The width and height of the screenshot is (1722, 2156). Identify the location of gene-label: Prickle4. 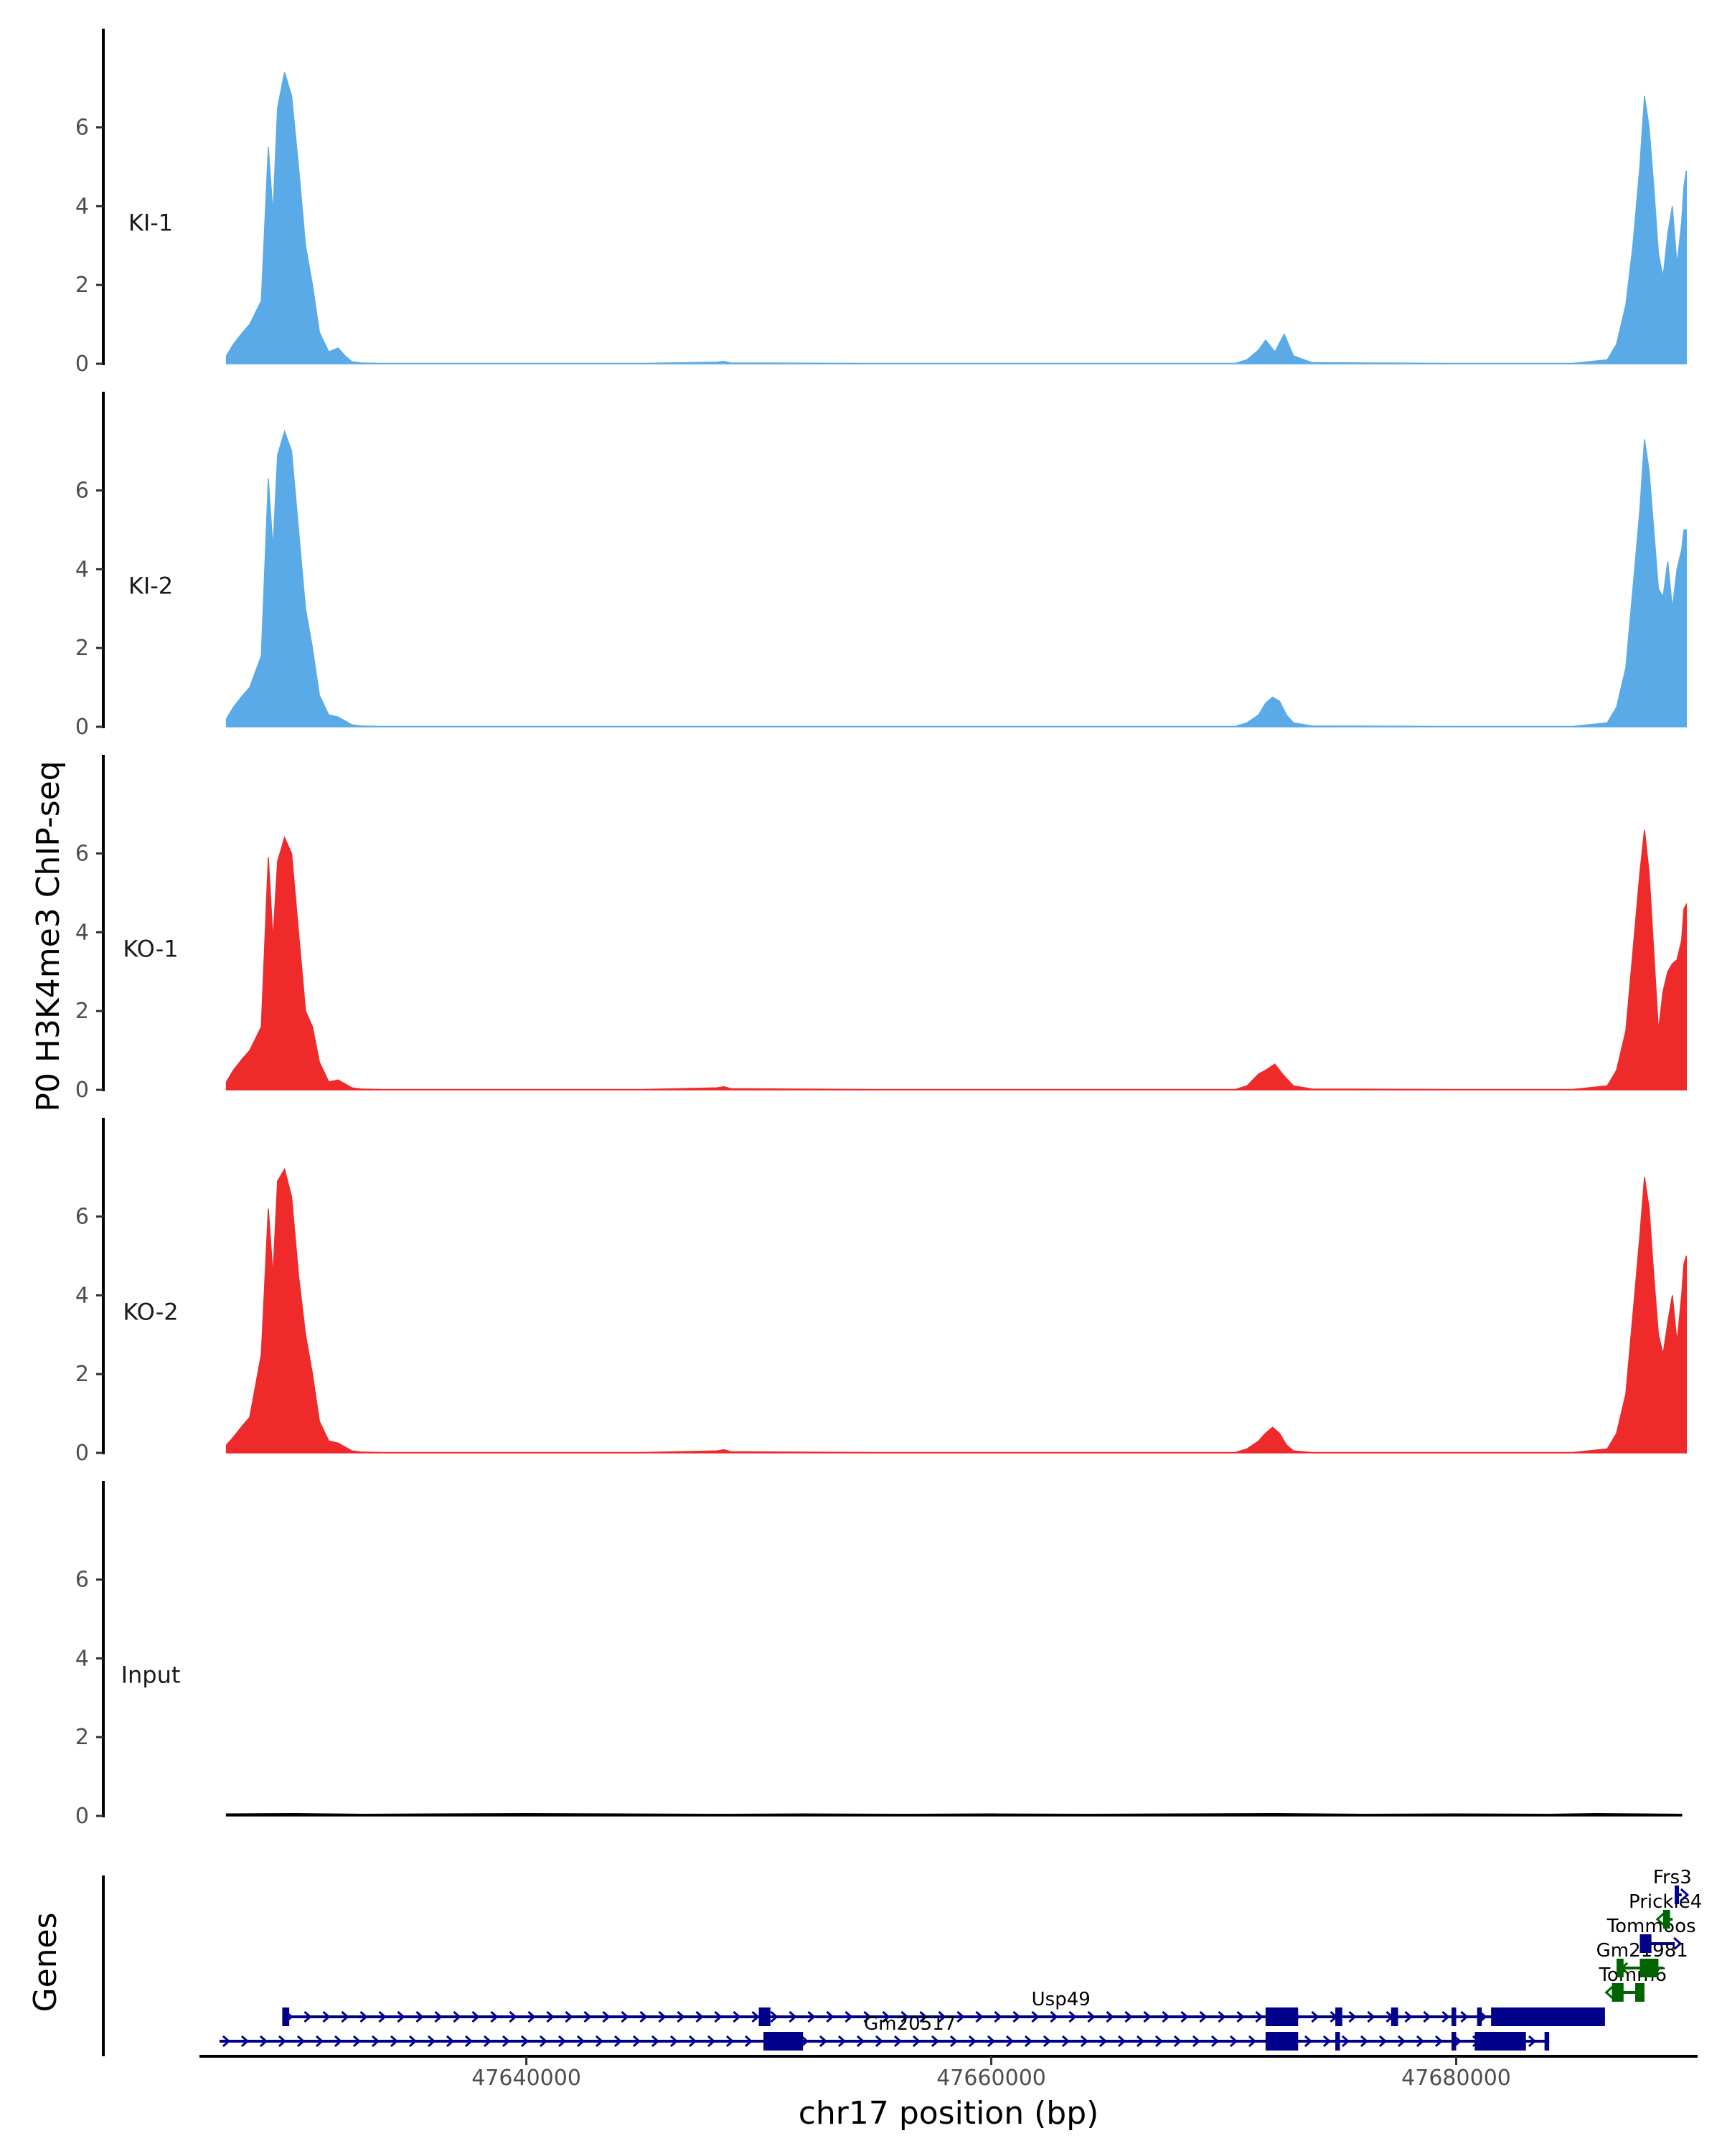
(1666, 1902).